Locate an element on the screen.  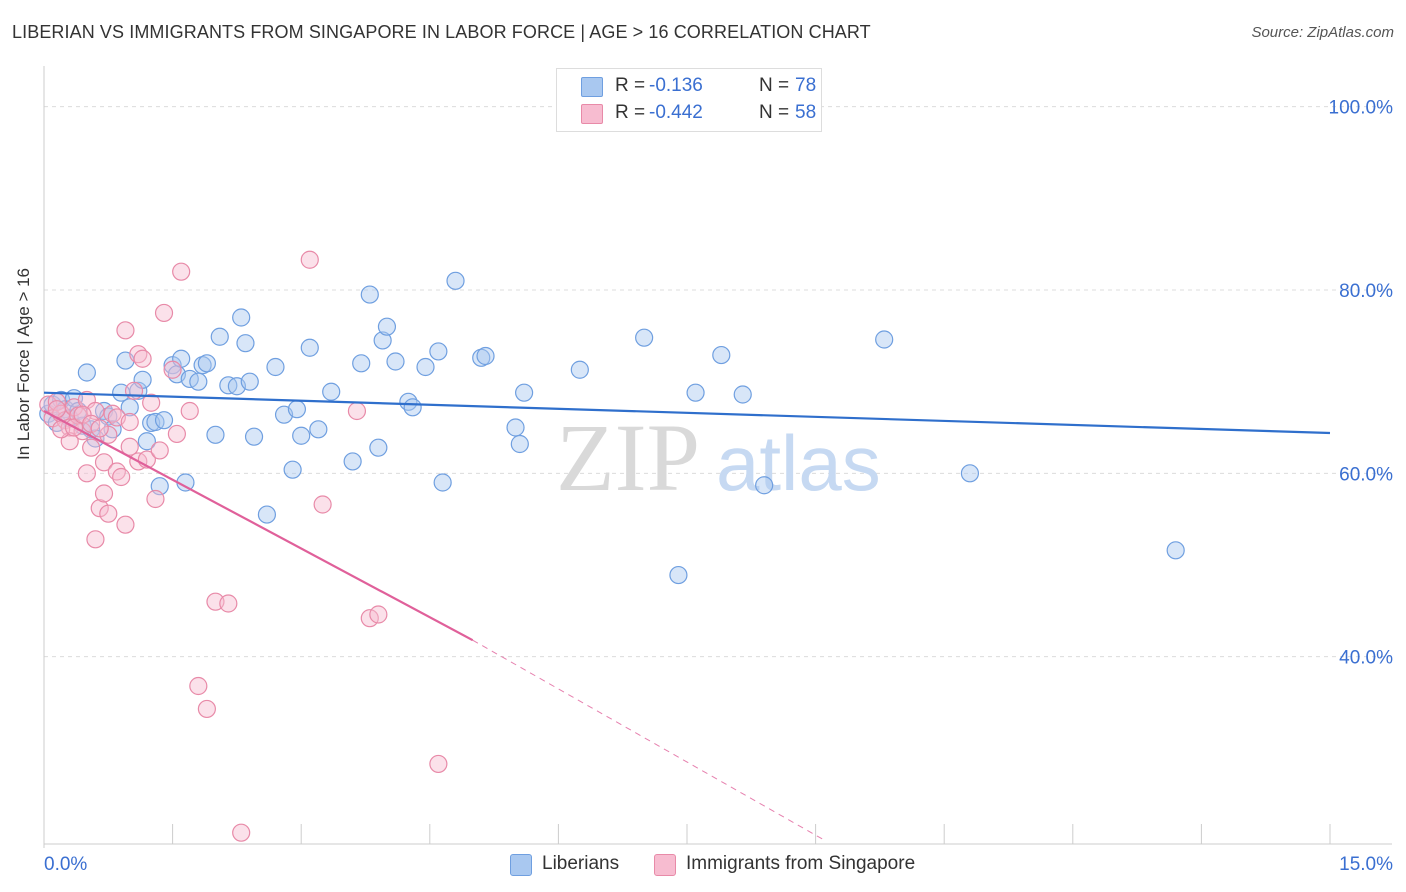
legend-n-value: 78 is located at coordinates (806, 85).